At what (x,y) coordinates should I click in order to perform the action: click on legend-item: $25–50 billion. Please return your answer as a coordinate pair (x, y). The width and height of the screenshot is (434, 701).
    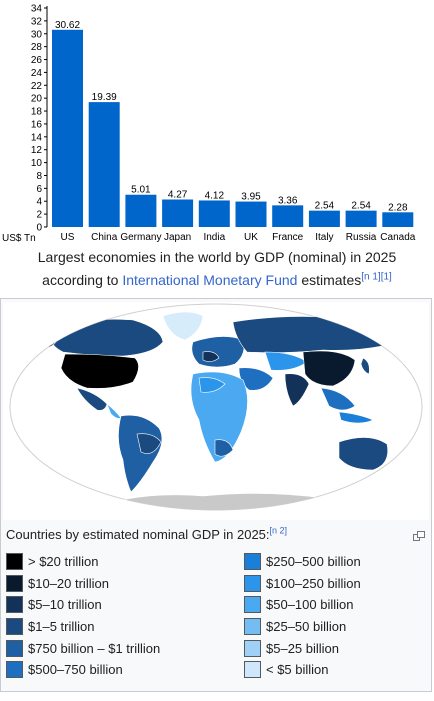
    Looking at the image, I should click on (302, 627).